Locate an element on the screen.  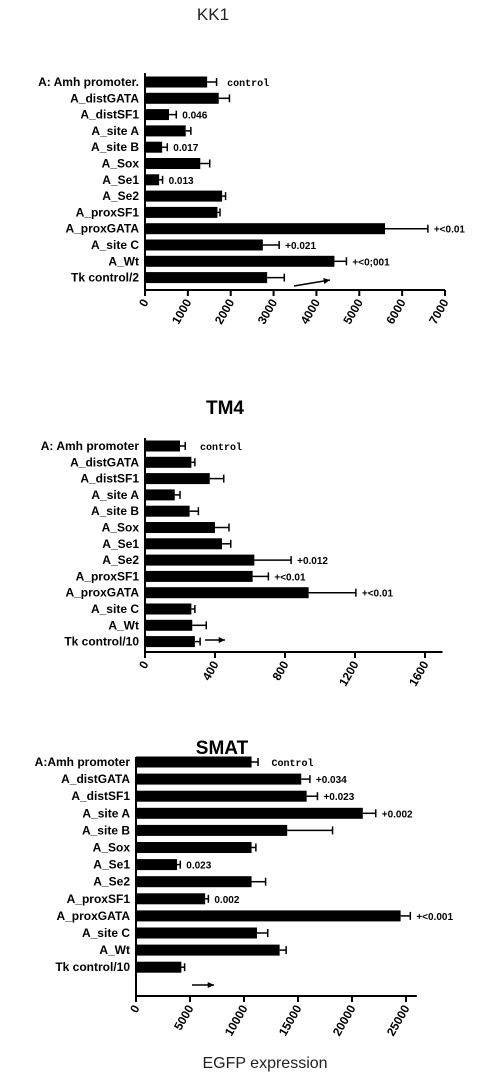
bar-annotation: 0.017 is located at coordinates (185, 148).